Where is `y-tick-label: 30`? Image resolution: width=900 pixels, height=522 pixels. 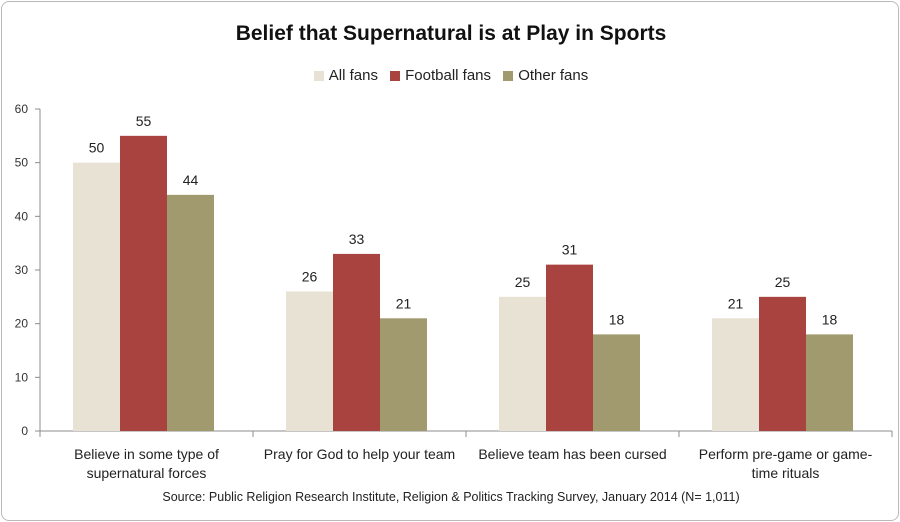 y-tick-label: 30 is located at coordinates (22, 270).